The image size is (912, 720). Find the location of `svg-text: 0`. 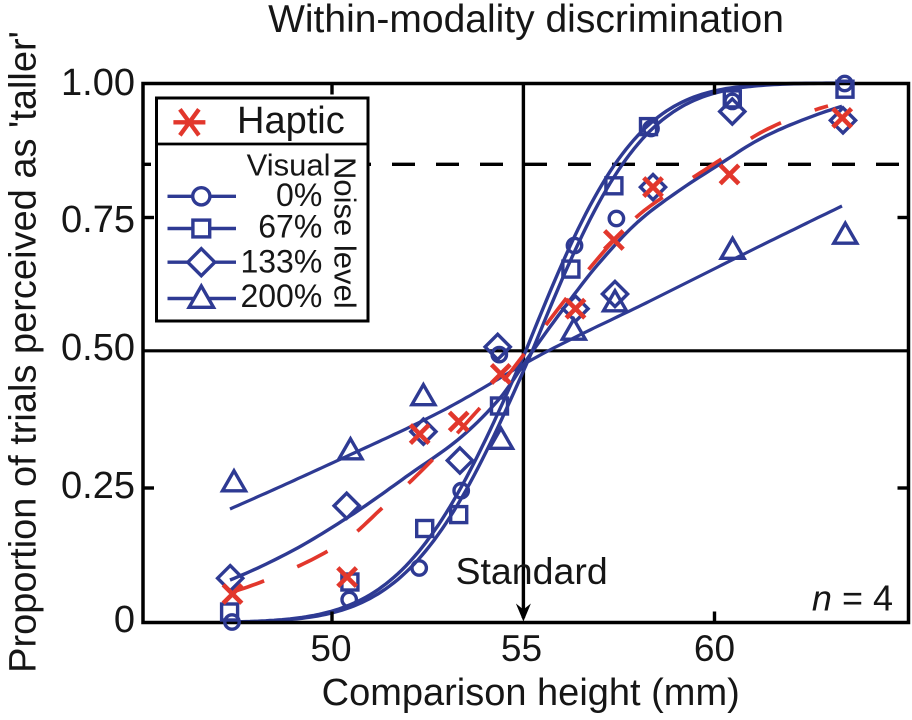

svg-text: 0 is located at coordinates (124, 620).